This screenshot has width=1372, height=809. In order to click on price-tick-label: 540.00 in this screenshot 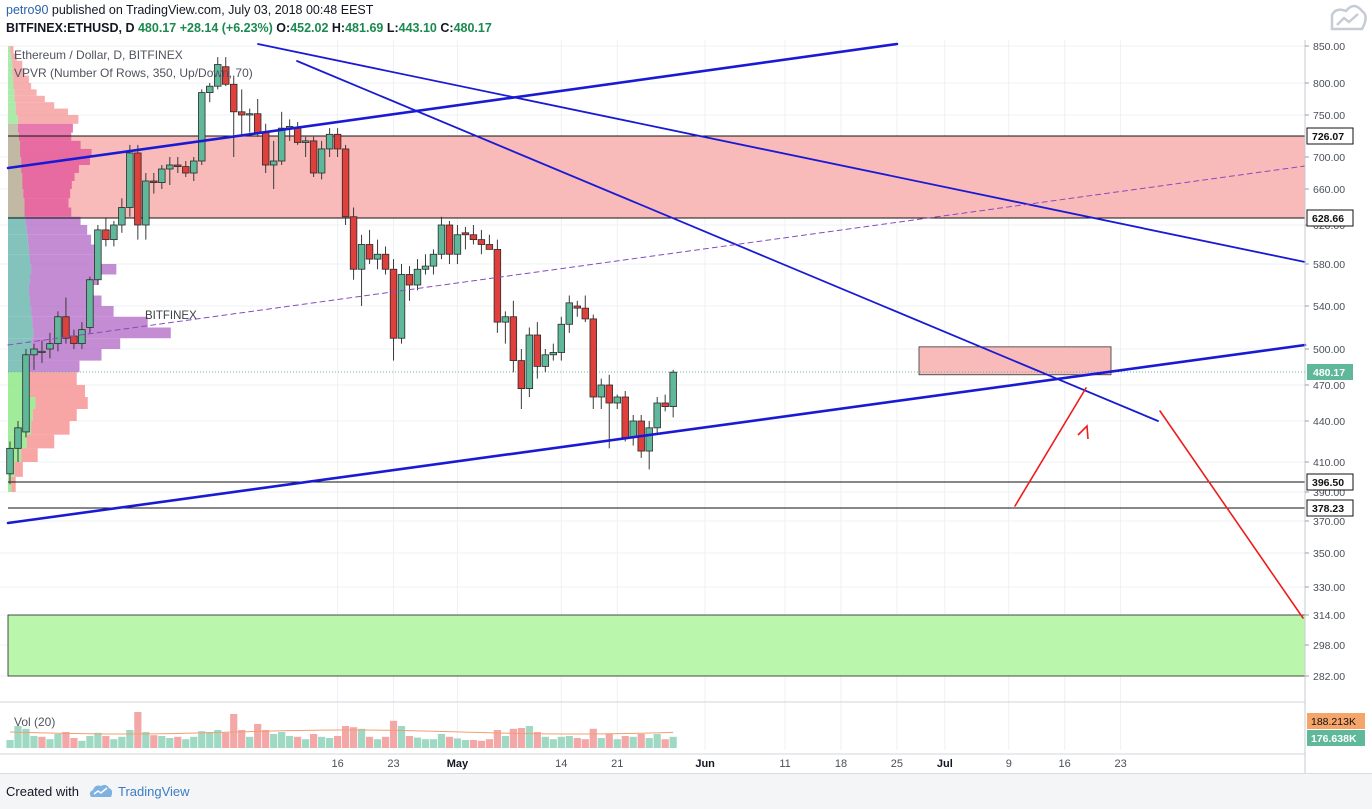, I will do `click(1329, 307)`.